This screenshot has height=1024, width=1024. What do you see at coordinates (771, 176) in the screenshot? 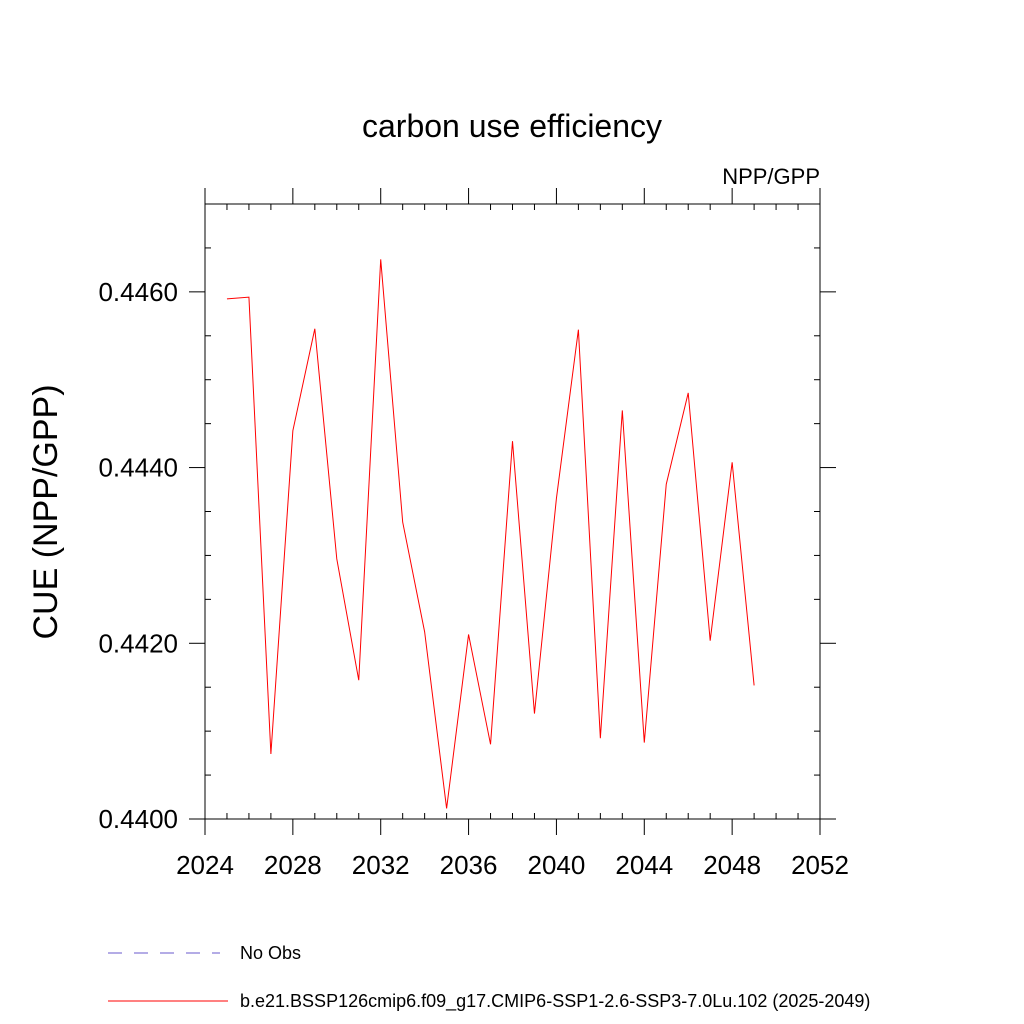
I see `chart-subtitle: NPP/GPP` at bounding box center [771, 176].